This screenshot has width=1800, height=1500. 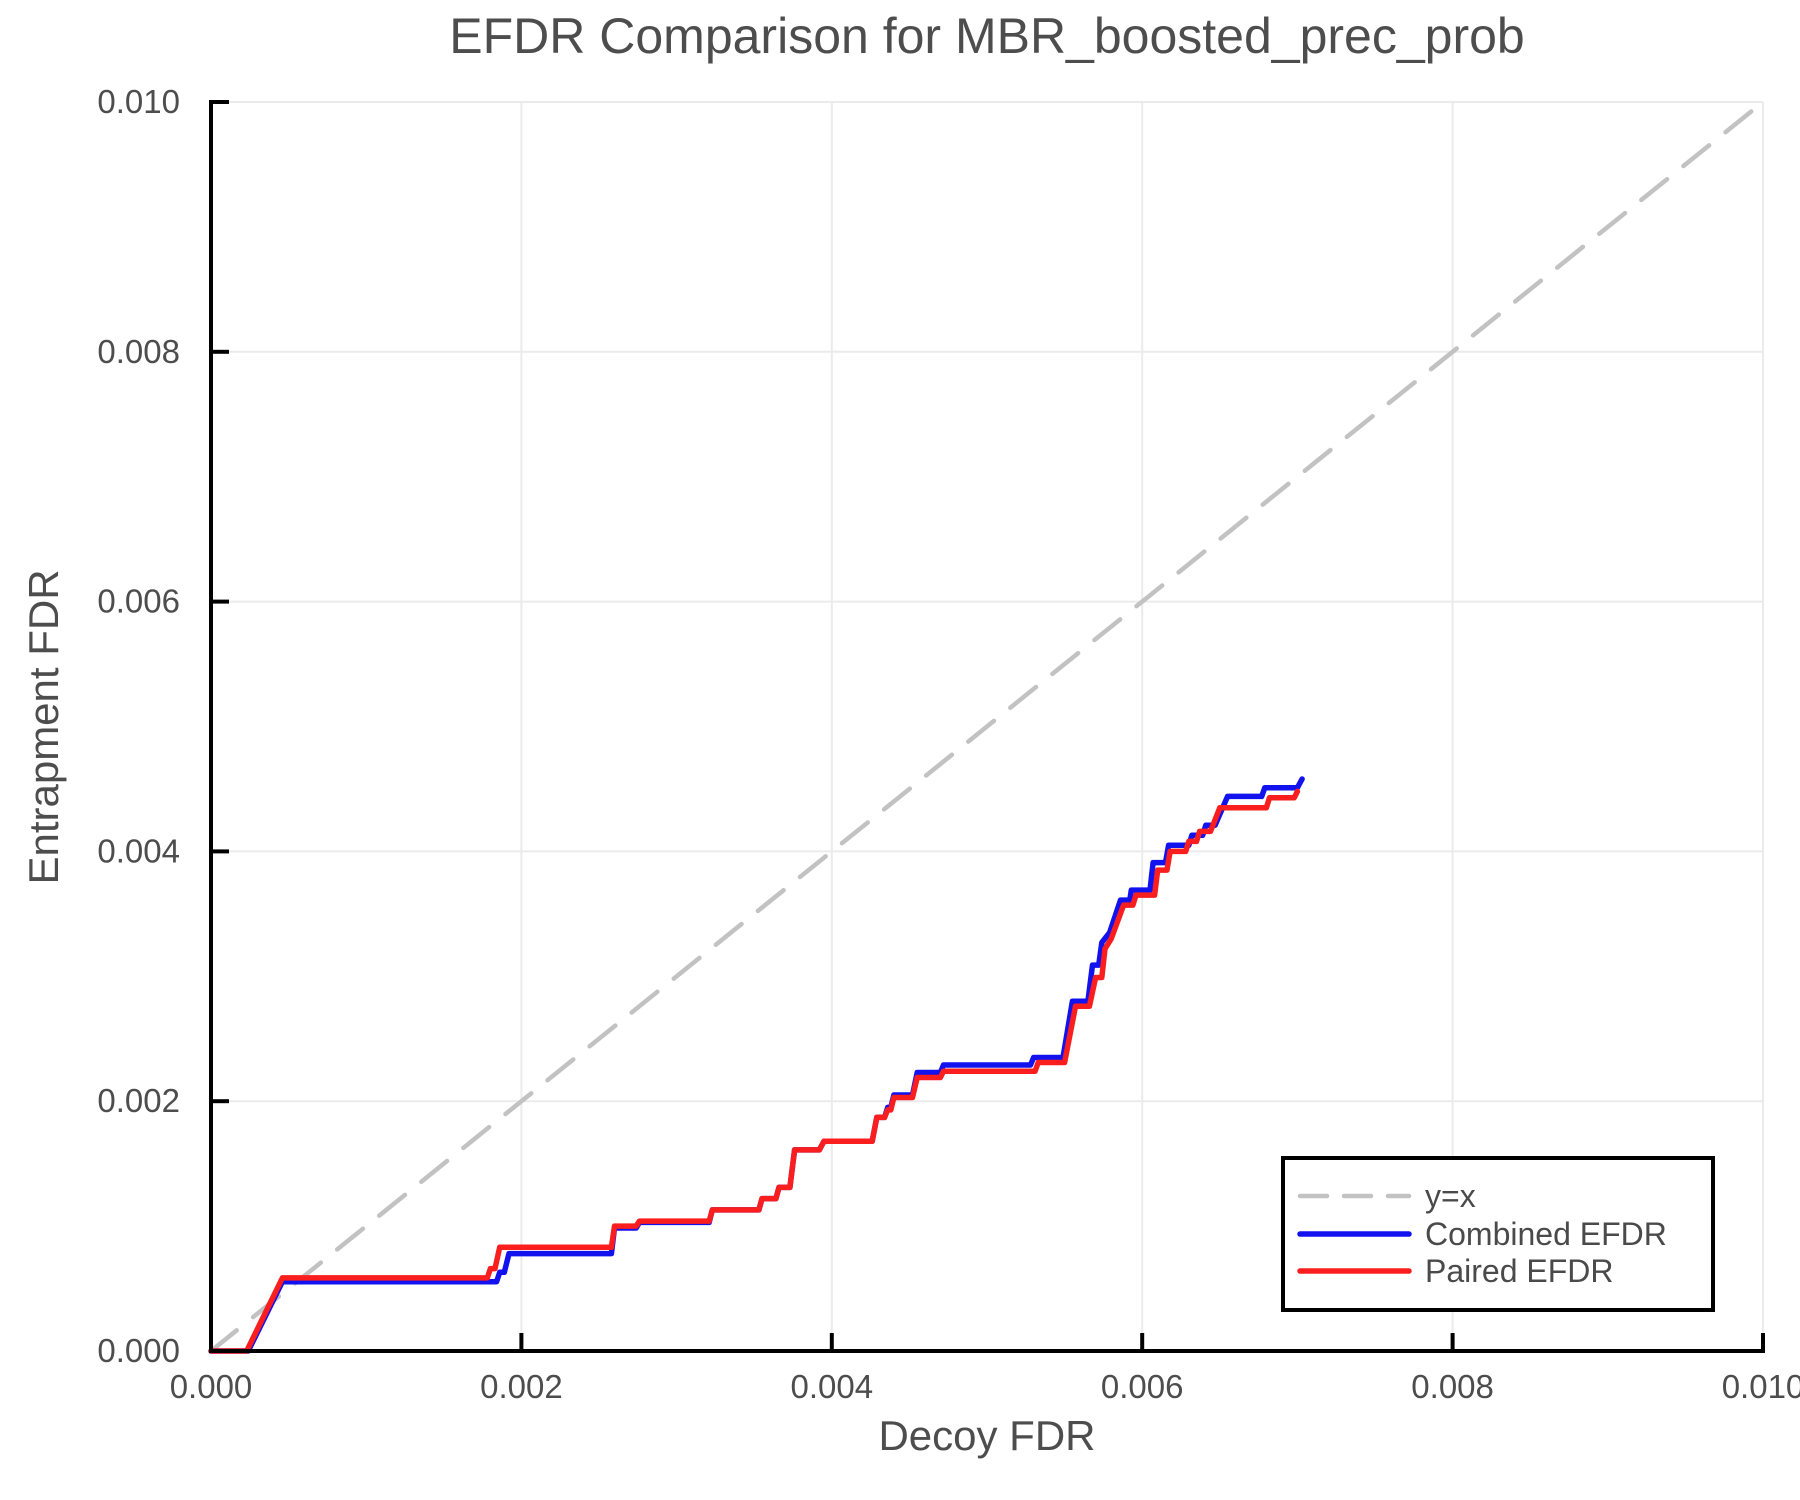 I want to click on x-tick-label: 0.010, so click(x=1761, y=1386).